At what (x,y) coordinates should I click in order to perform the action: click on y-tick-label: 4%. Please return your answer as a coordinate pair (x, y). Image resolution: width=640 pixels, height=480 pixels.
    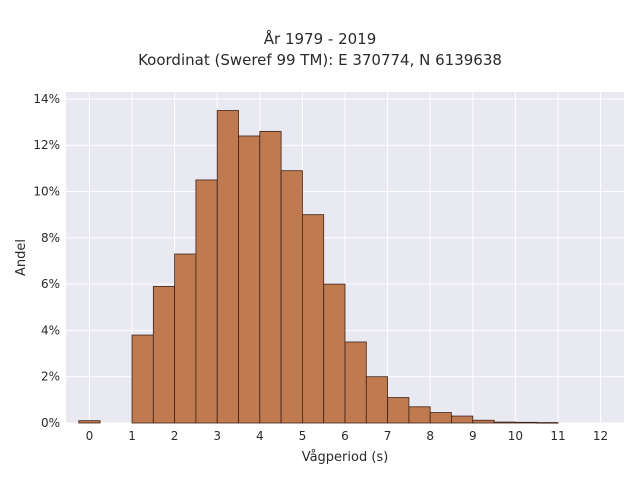
    Looking at the image, I should click on (50, 330).